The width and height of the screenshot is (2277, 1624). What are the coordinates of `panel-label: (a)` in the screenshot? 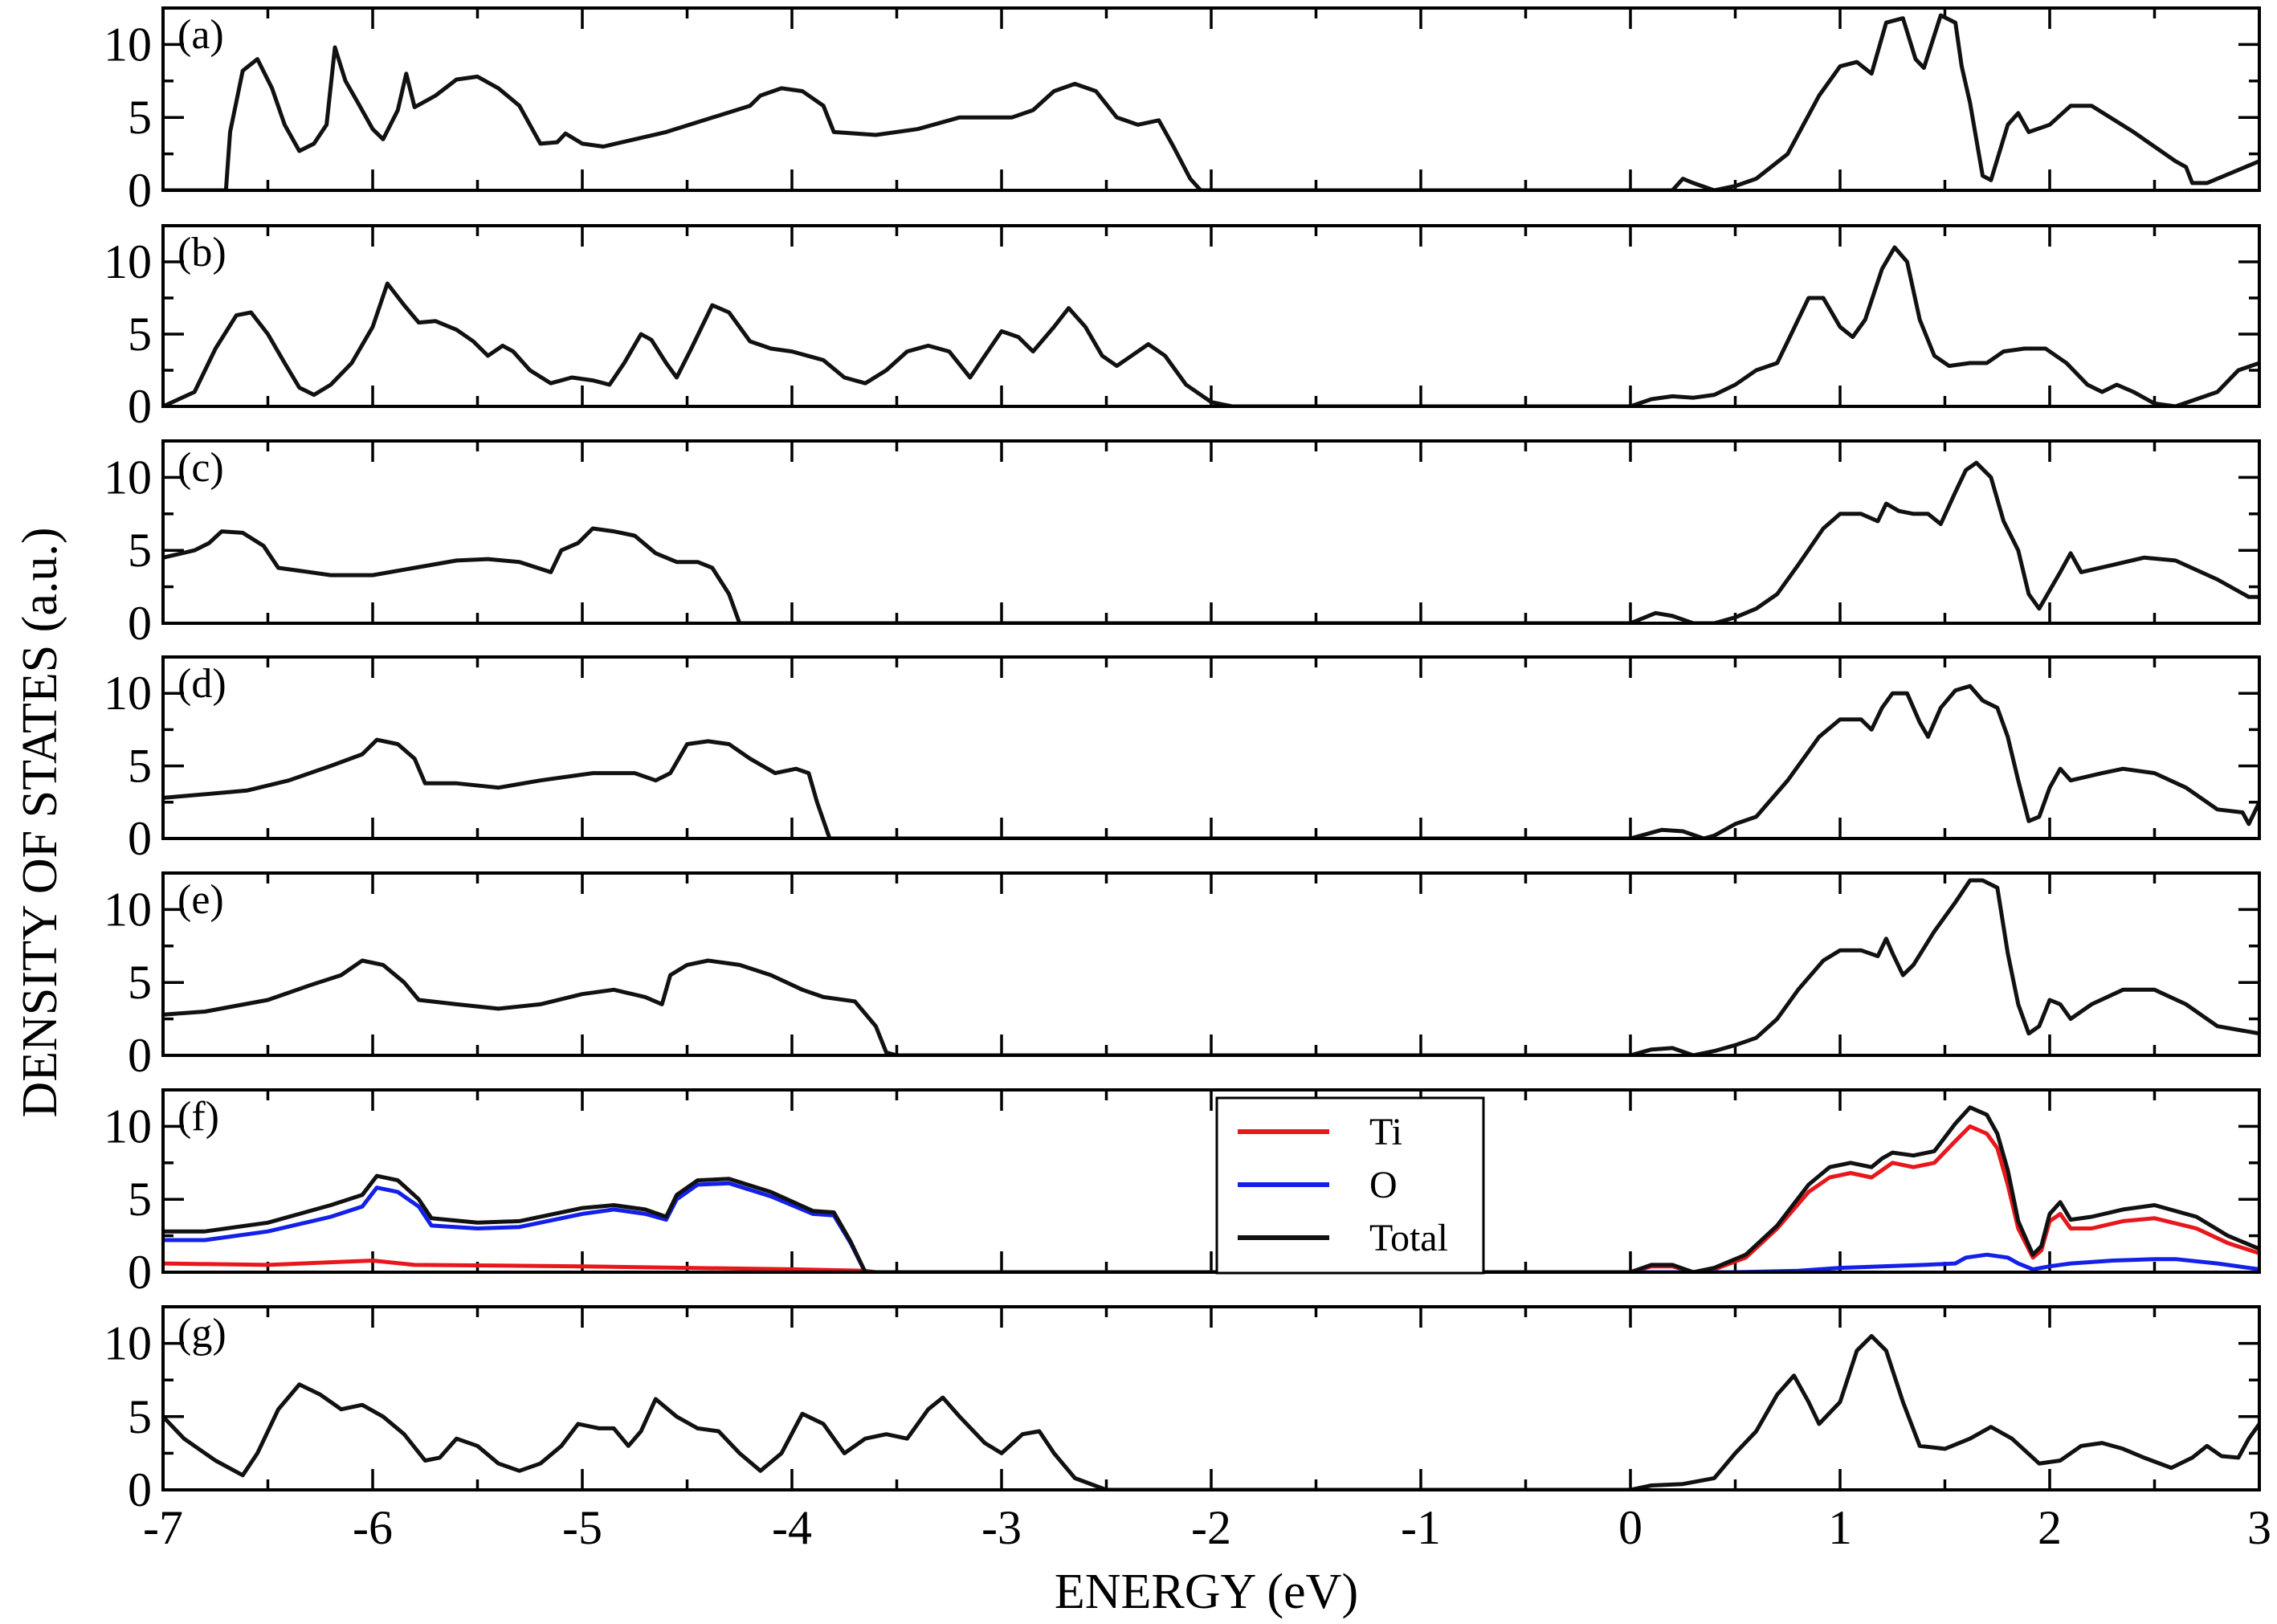 It's located at (201, 35).